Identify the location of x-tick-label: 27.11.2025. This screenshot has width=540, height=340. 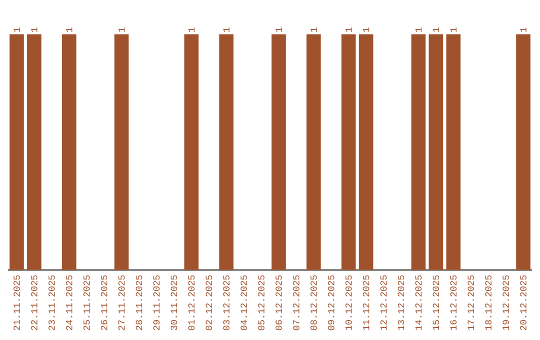
(121, 302).